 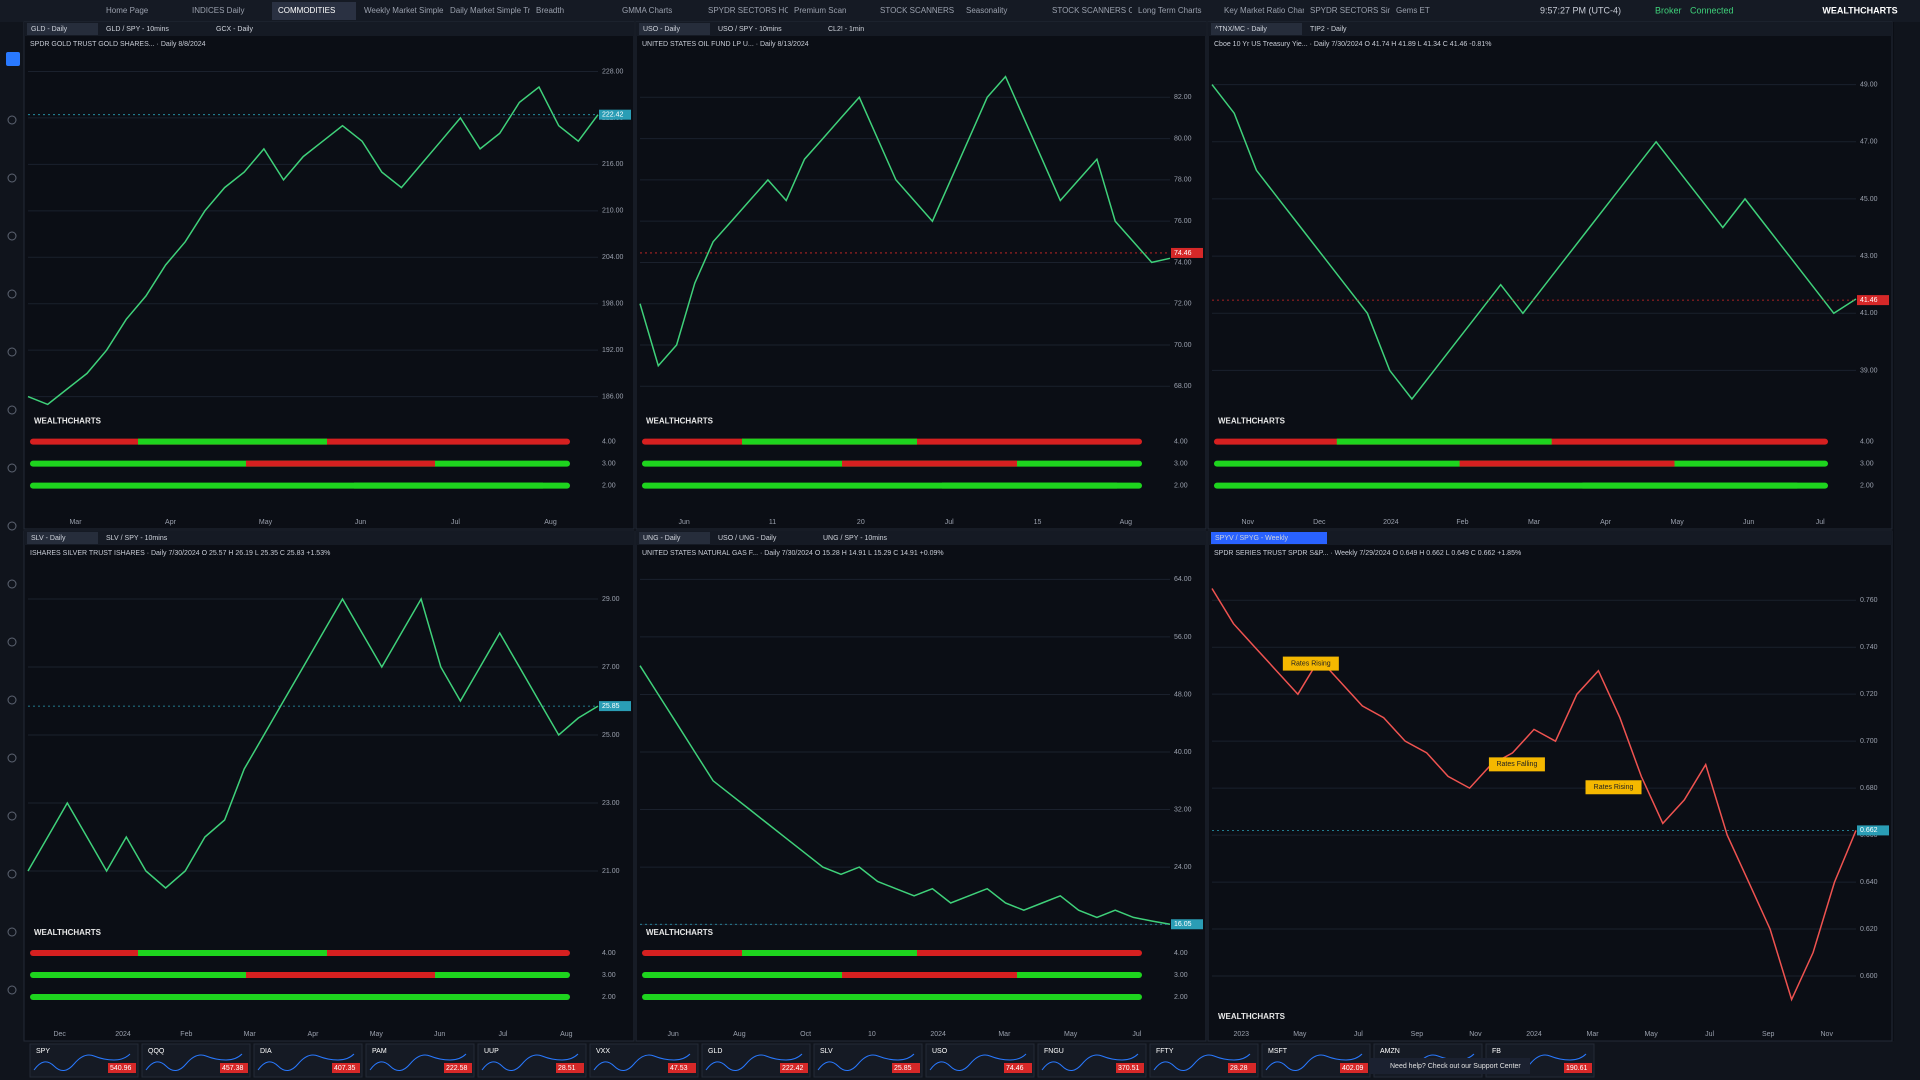 I want to click on ticker-symbol: DIA, so click(x=266, y=1051).